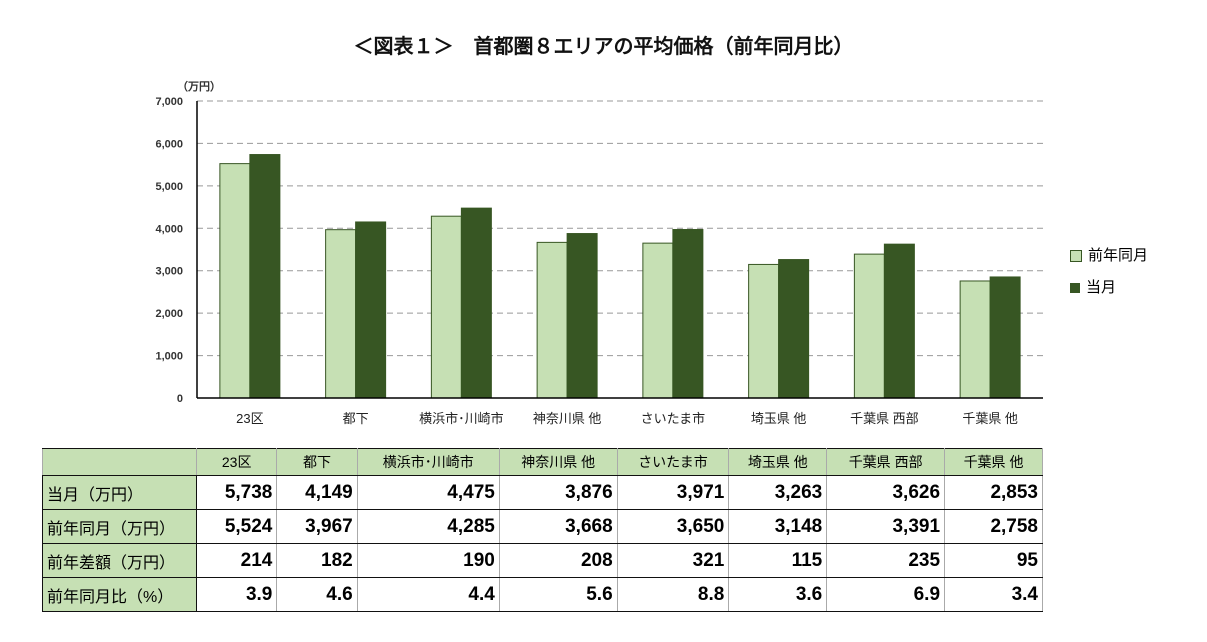 The height and width of the screenshot is (642, 1207). I want to click on table-row: 前年同月比（%） 3.9 4.6 4.4 5.6 8.8 3.6 6.9 3.4, so click(542, 594).